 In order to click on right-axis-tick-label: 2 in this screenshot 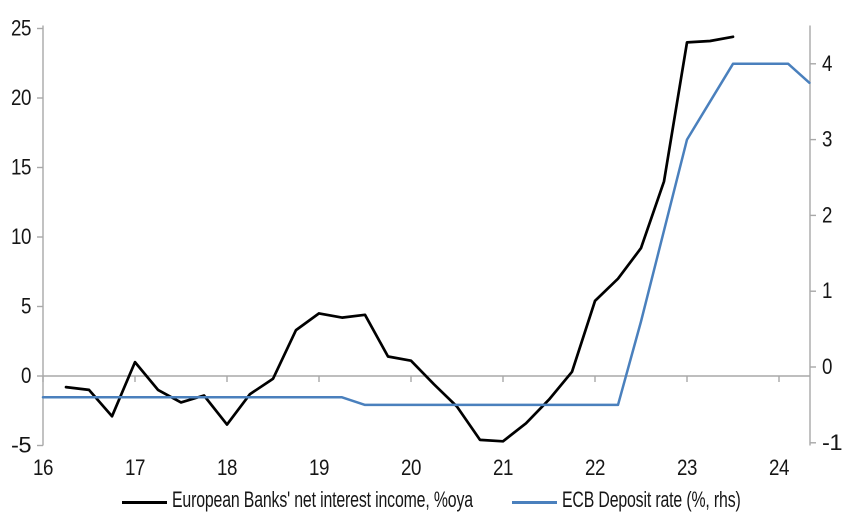, I will do `click(827, 214)`.